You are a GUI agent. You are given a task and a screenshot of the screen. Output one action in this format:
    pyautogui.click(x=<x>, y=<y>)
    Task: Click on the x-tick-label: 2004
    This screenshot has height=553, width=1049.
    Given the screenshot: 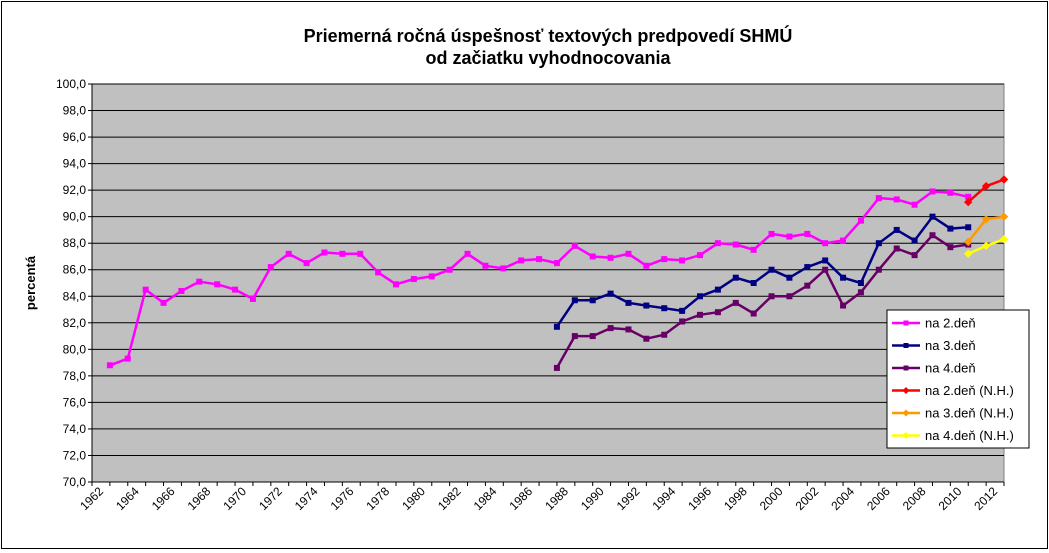 What is the action you would take?
    pyautogui.click(x=842, y=498)
    